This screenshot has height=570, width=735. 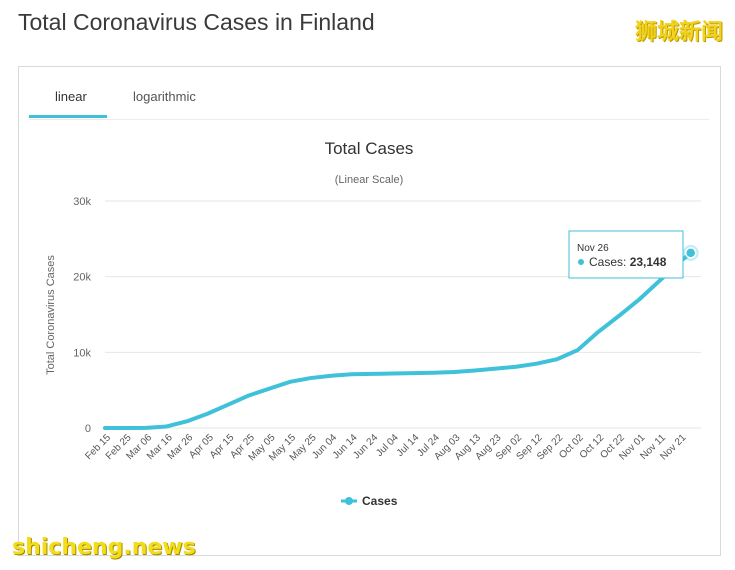 I want to click on y-axis-ticks: 0 10k 20k 30k, so click(x=82, y=315).